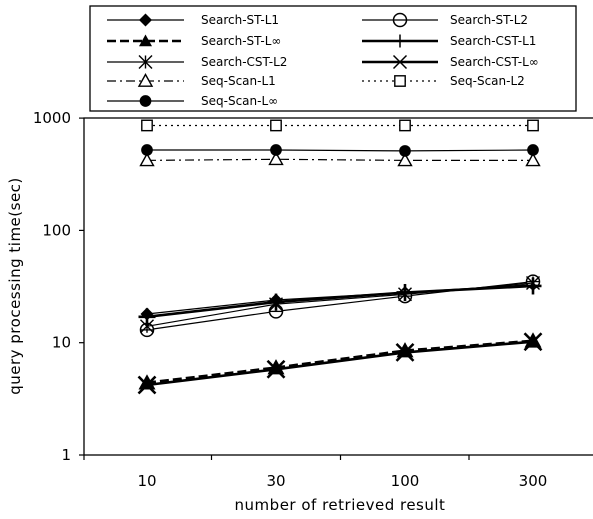 This screenshot has height=519, width=593. I want to click on y-tick-label: 1000, so click(52, 118).